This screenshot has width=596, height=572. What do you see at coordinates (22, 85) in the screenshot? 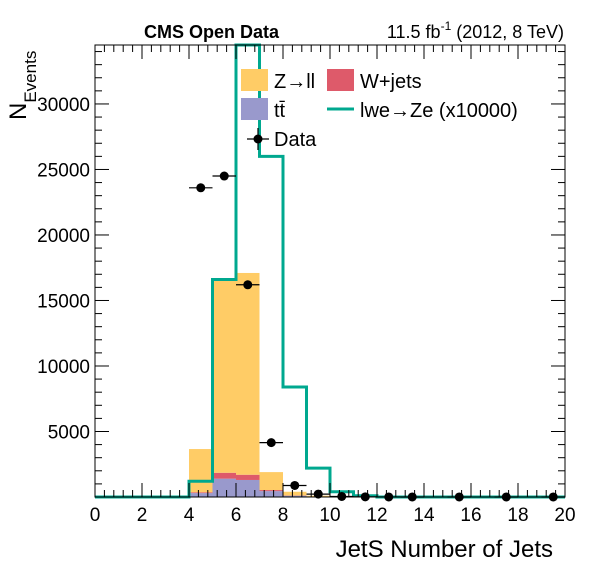
I see `y-axis-title: NEvents` at bounding box center [22, 85].